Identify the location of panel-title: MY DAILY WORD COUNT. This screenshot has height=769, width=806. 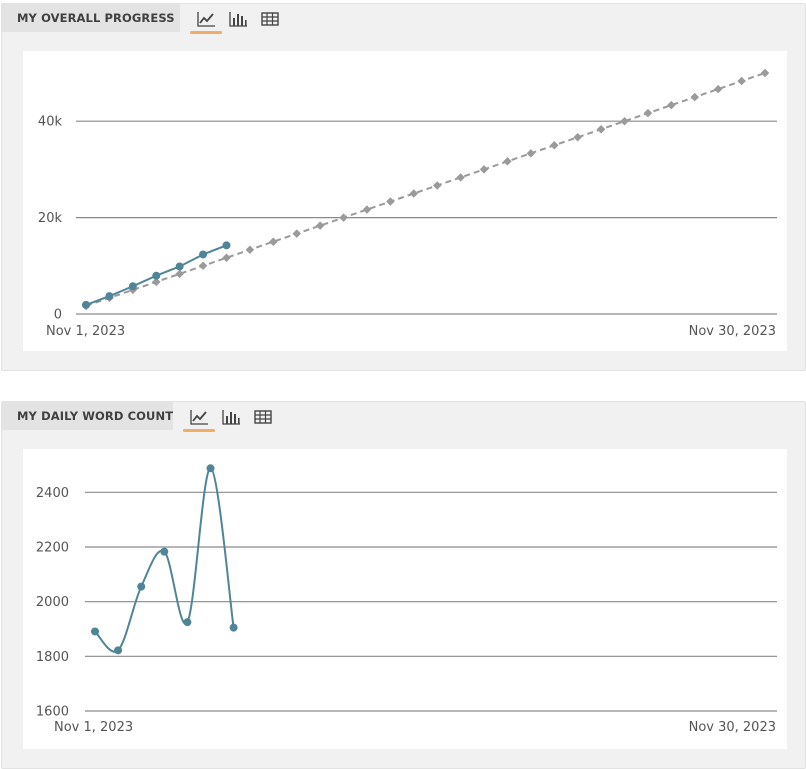
(95, 416).